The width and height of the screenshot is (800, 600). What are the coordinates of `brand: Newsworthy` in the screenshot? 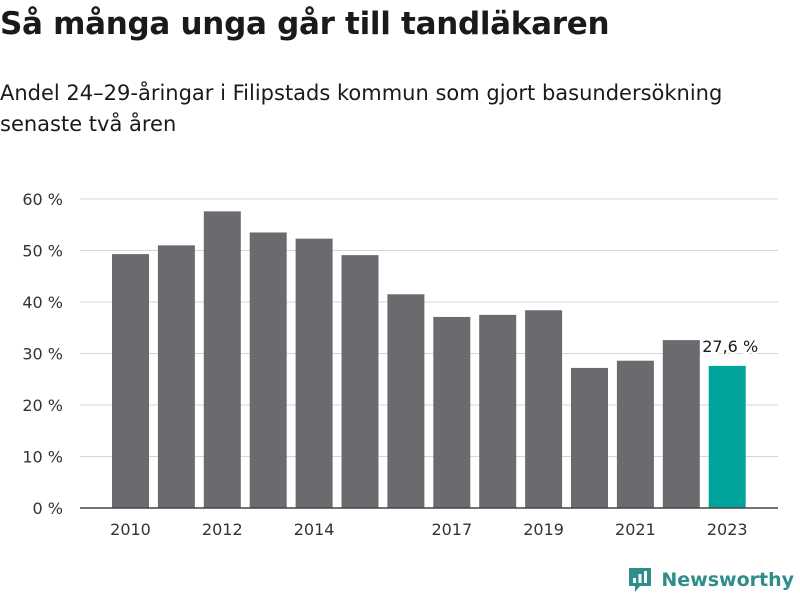 It's located at (710, 580).